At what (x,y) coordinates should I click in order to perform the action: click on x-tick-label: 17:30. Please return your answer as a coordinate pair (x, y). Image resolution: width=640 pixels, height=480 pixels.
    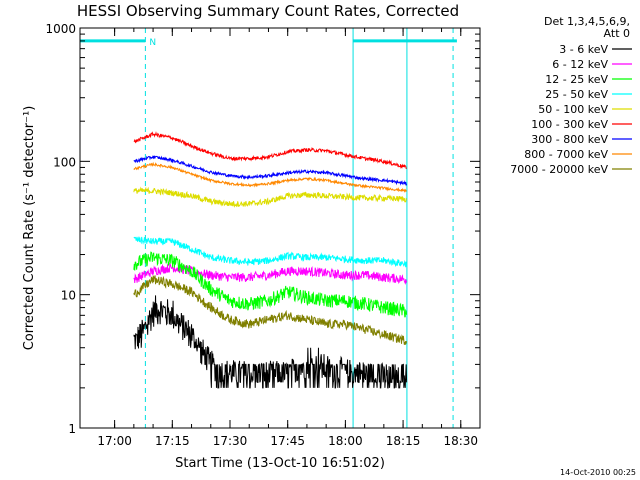
    Looking at the image, I should click on (230, 441).